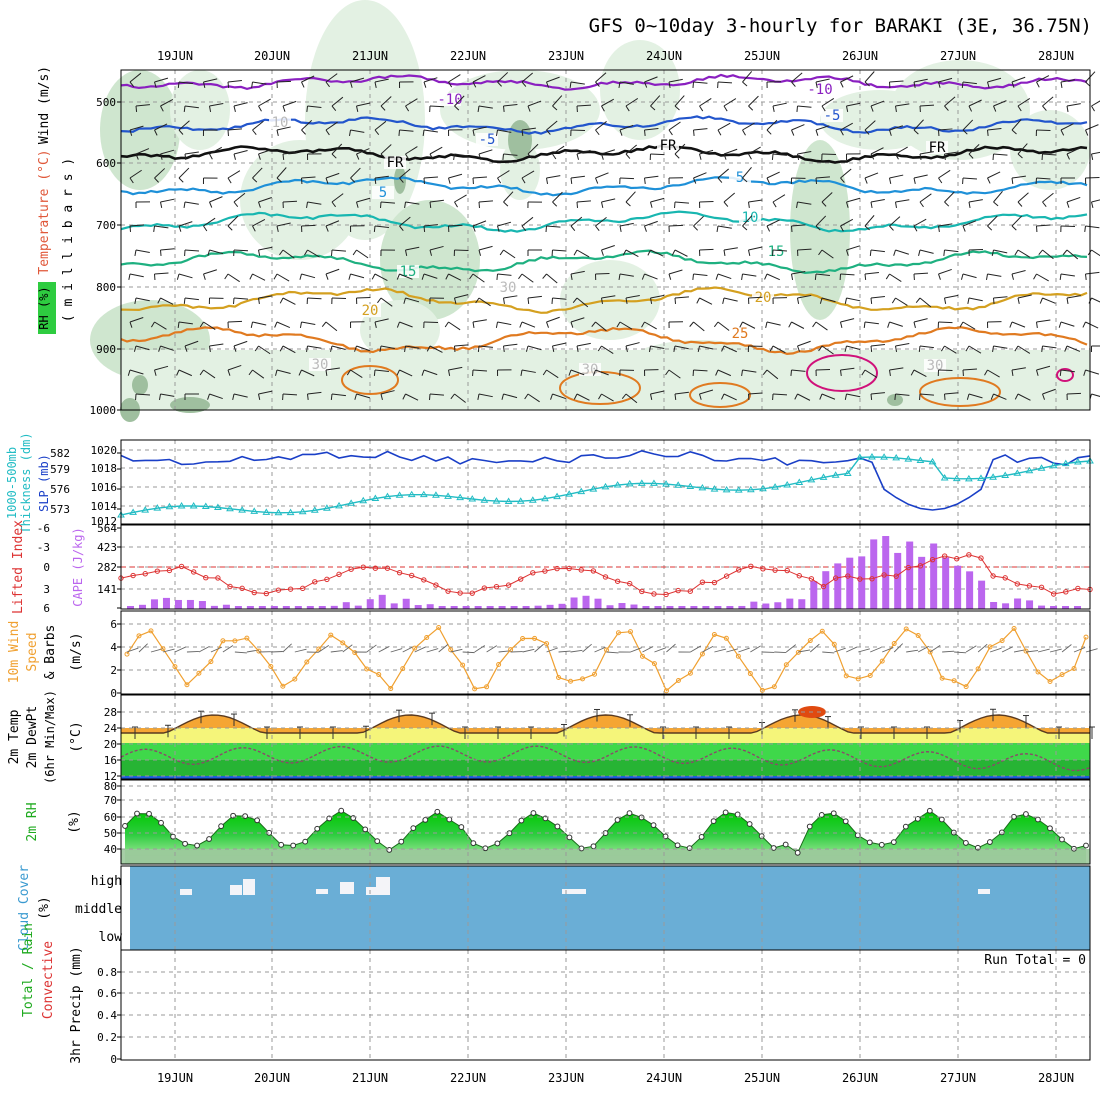  What do you see at coordinates (110, 712) in the screenshot?
I see `tick-label: 28` at bounding box center [110, 712].